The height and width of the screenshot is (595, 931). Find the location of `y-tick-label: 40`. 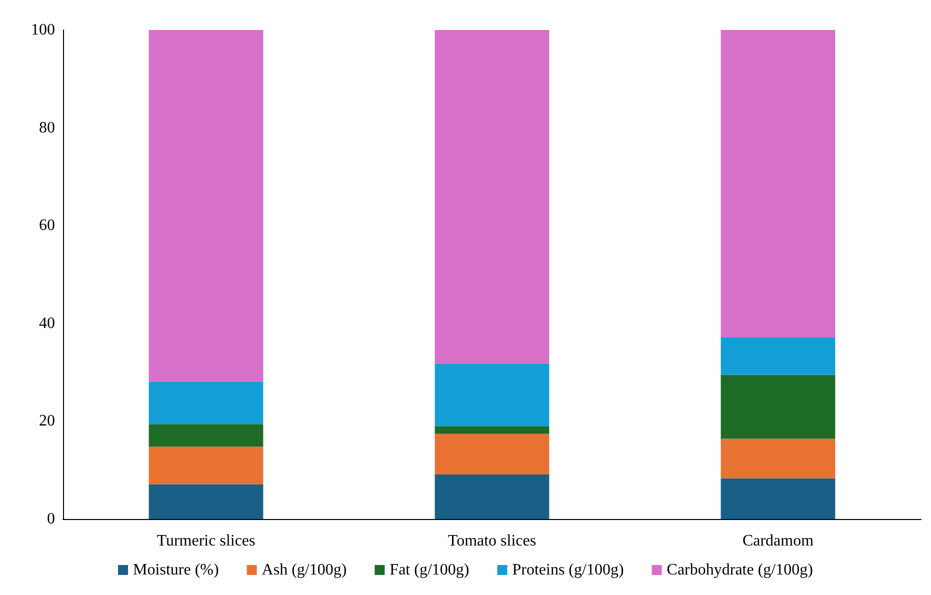

y-tick-label: 40 is located at coordinates (47, 323).